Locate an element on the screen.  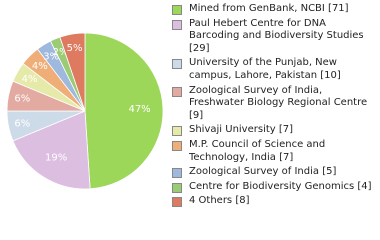
legend-label: Mined from GenBank, NCBI [71] is located at coordinates (269, 8).